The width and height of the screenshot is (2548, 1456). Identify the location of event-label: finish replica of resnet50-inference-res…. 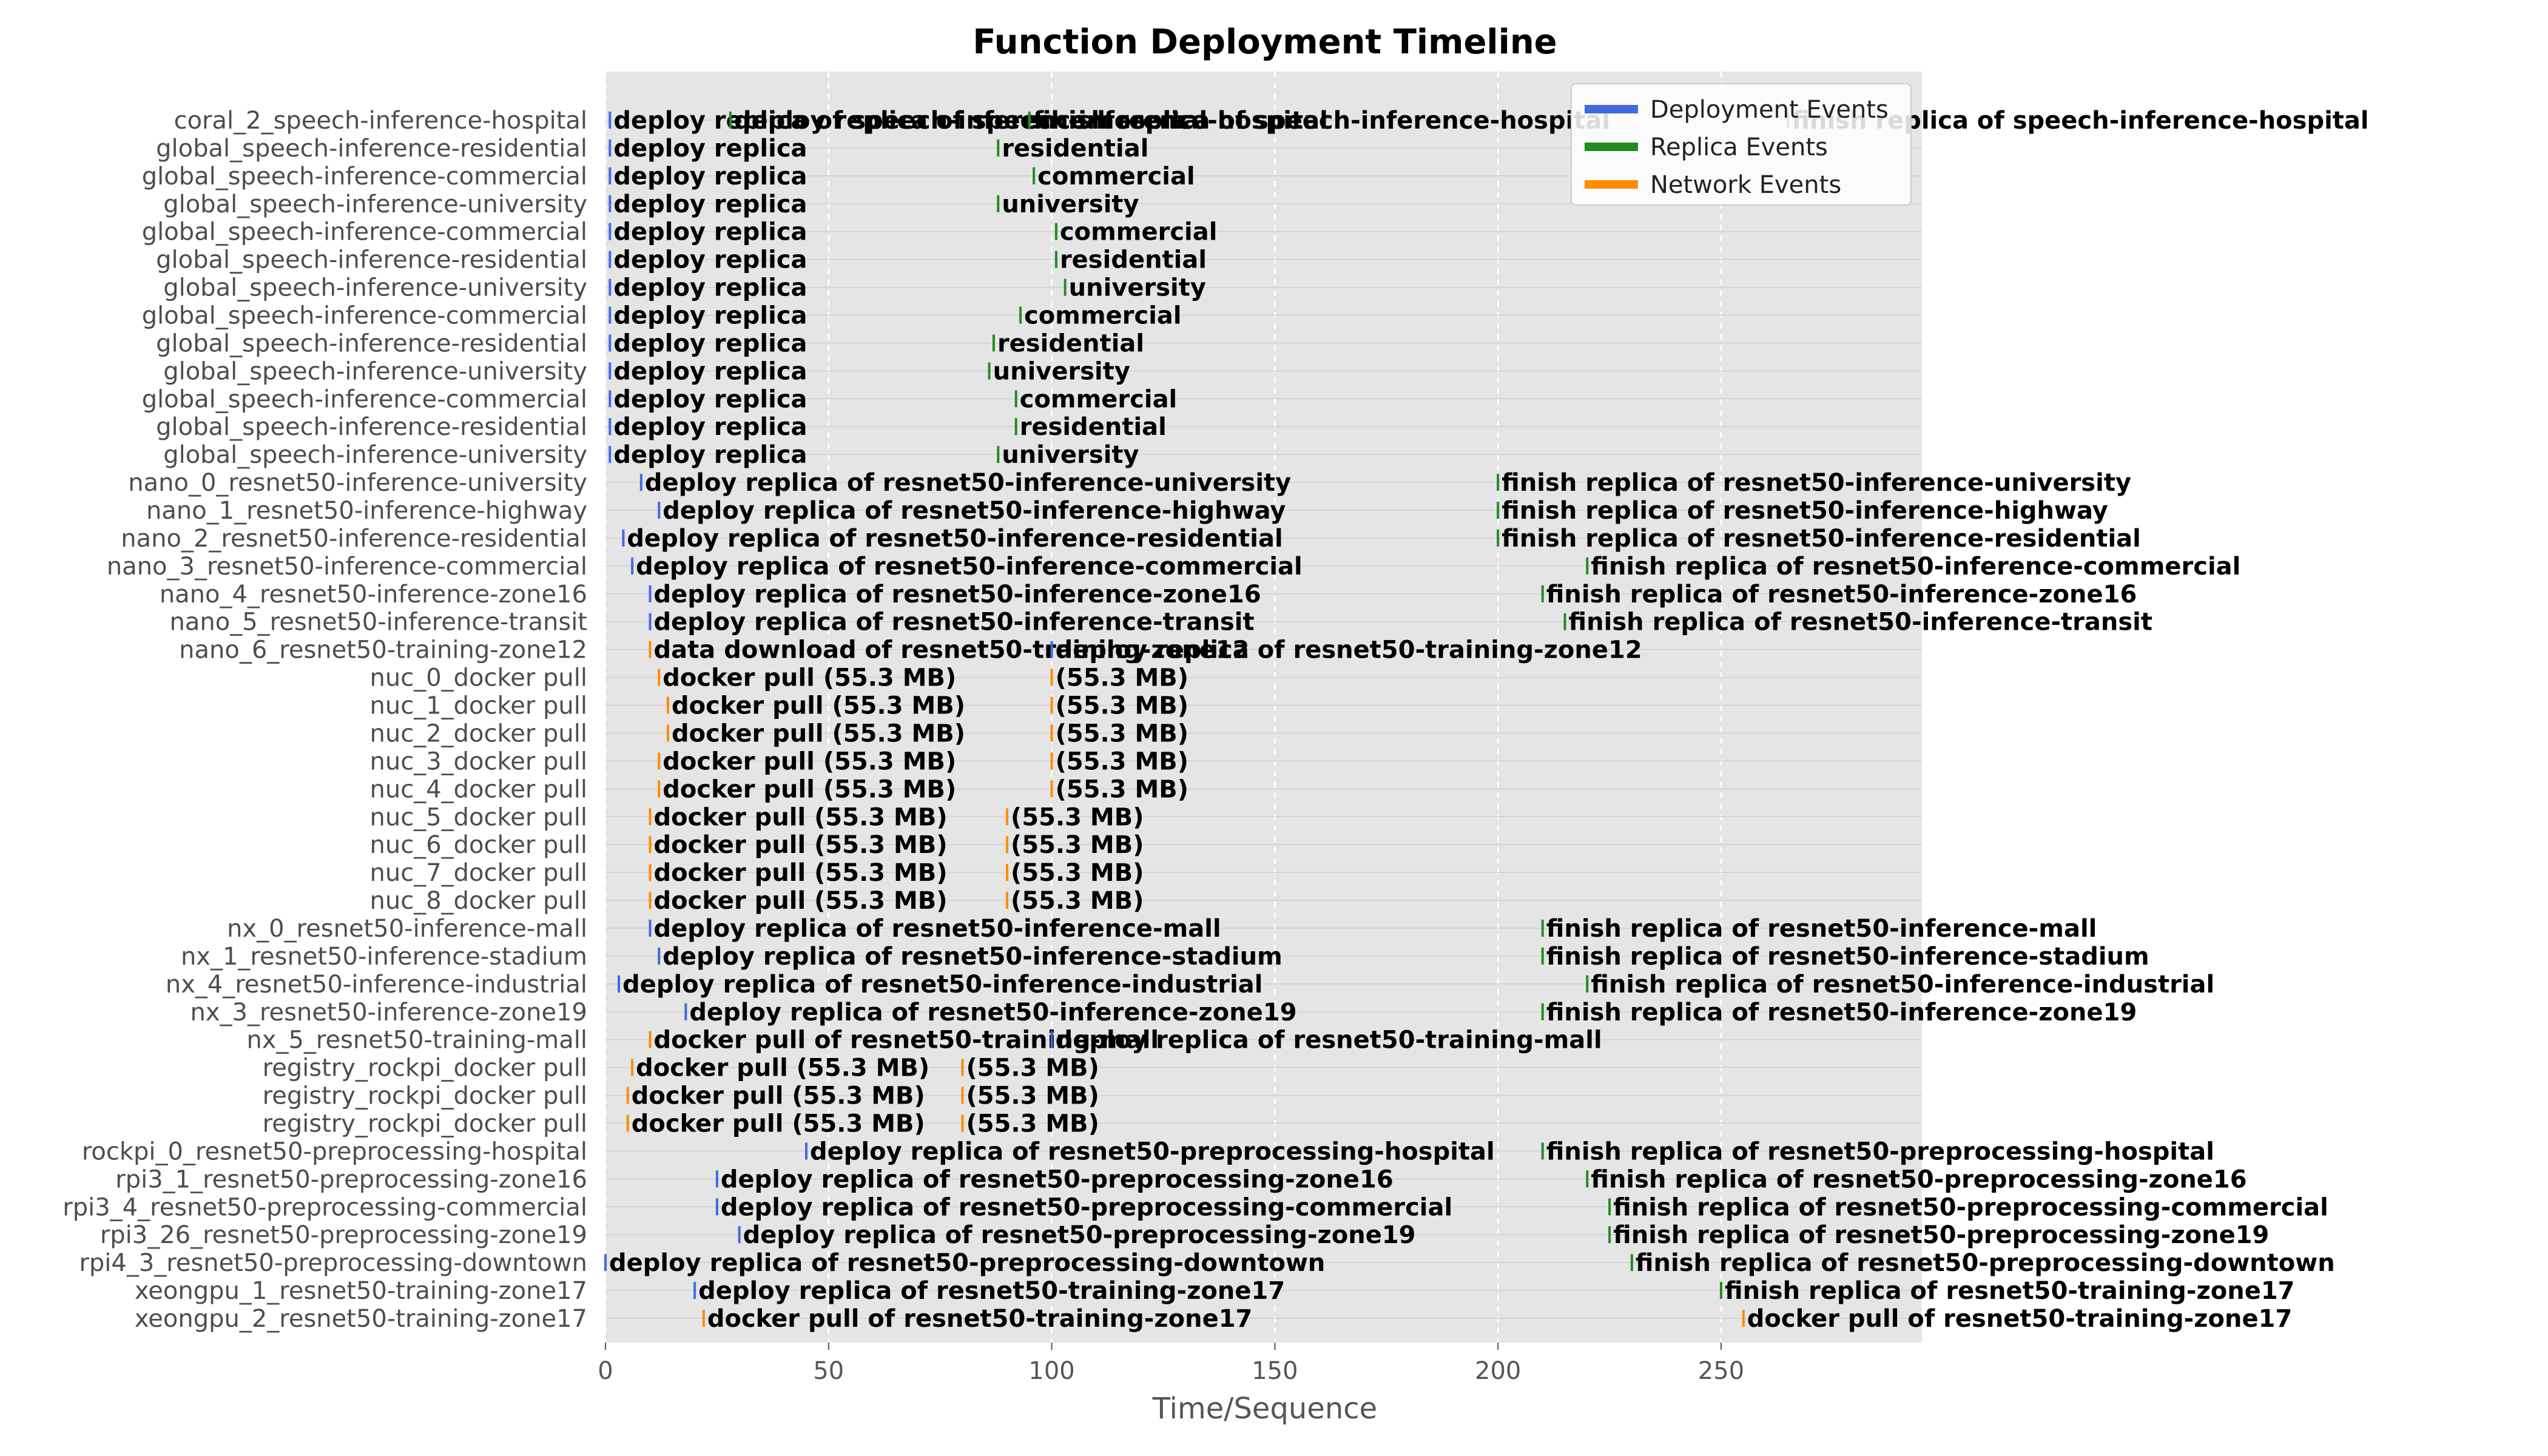
(1821, 539).